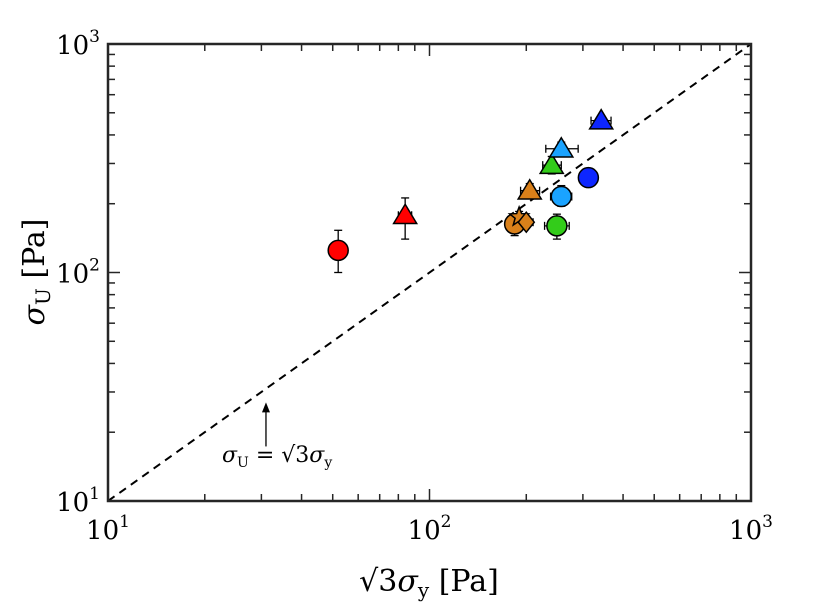 The width and height of the screenshot is (830, 602). I want to click on x-axis-label-root: √3, so click(378, 581).